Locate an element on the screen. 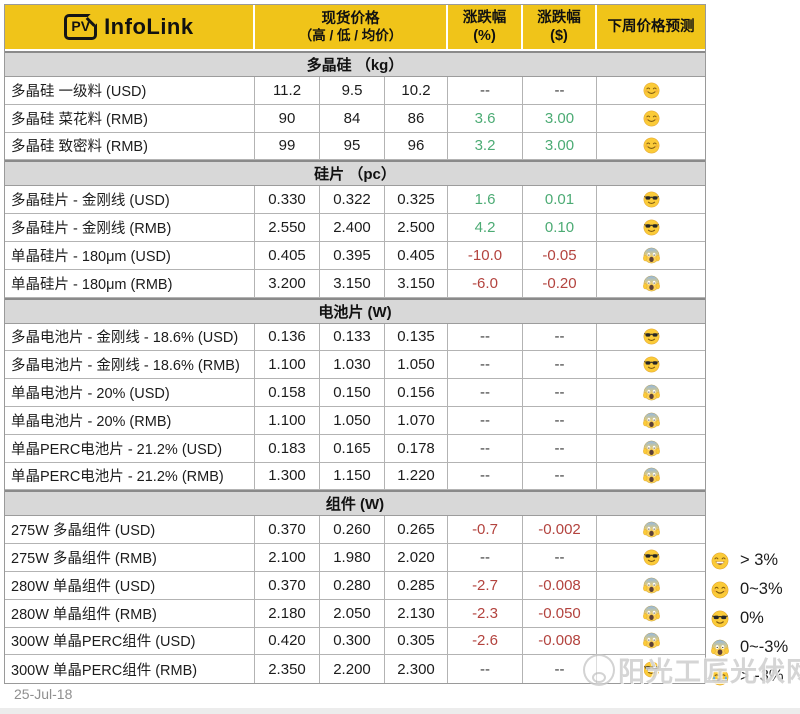 This screenshot has height=714, width=800. product-name: 多晶硅片 - 金刚线 (RMB) is located at coordinates (130, 227).